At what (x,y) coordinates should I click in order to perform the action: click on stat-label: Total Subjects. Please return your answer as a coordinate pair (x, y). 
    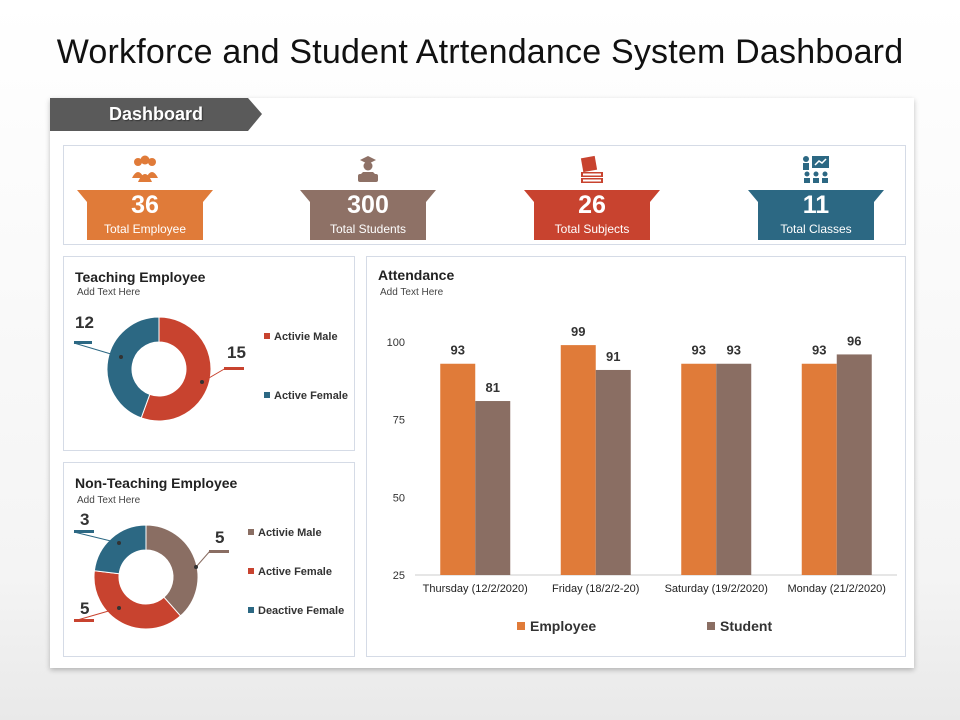
    Looking at the image, I should click on (592, 229).